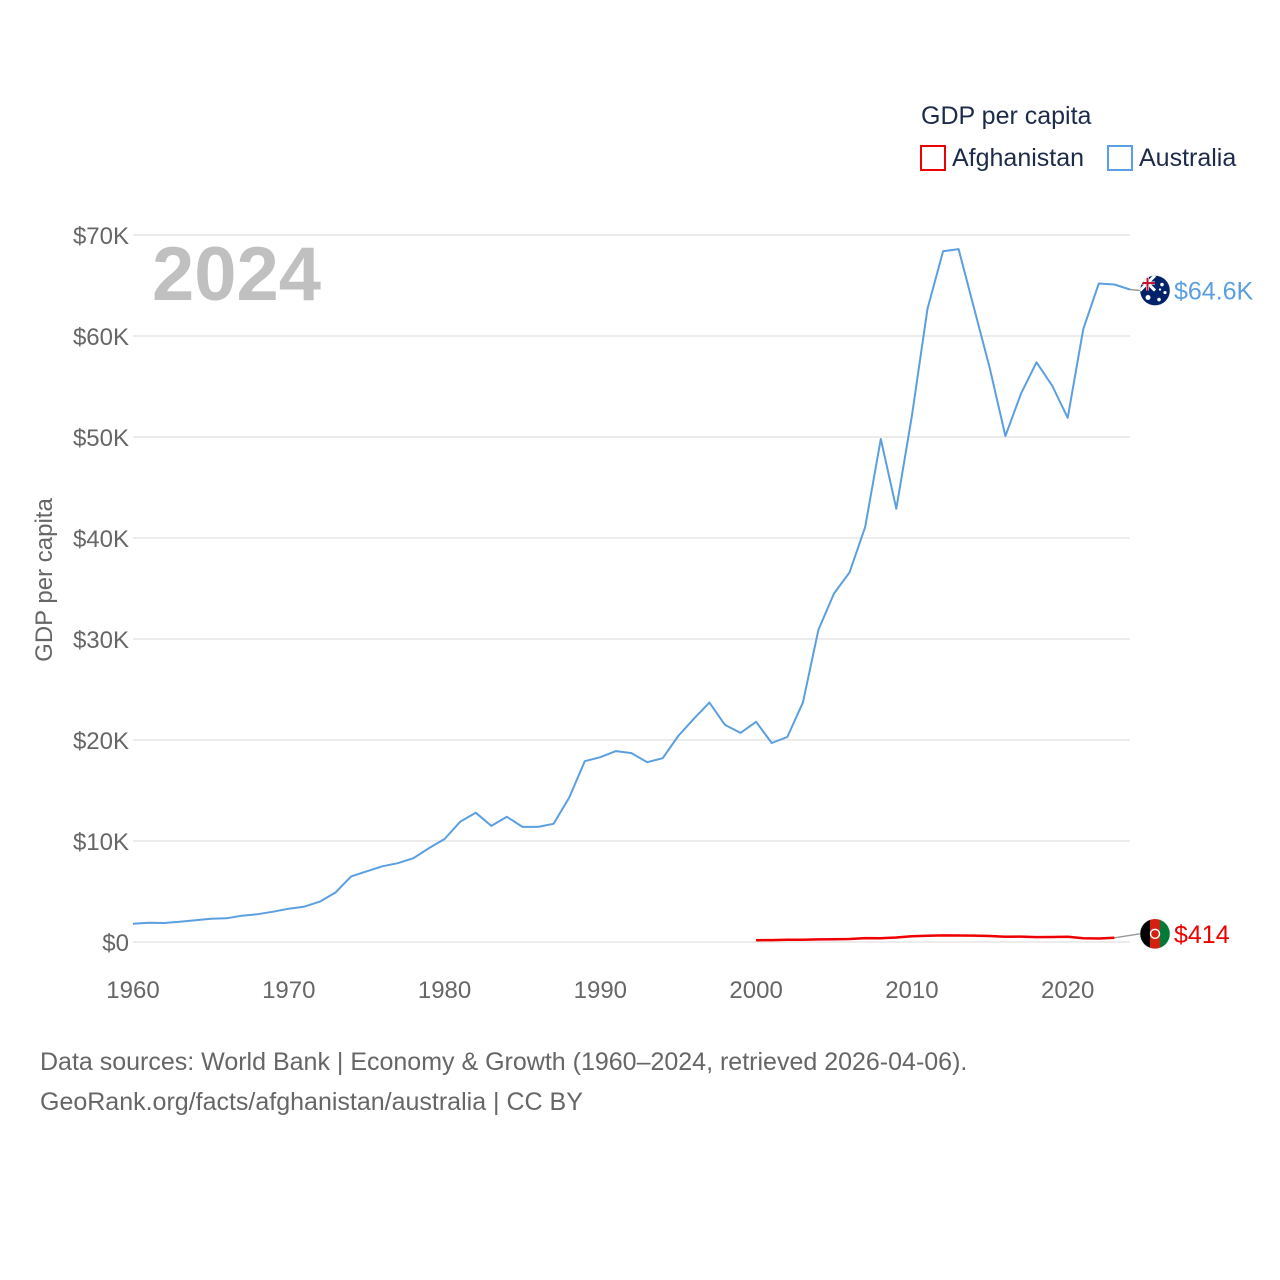  I want to click on legend-title: GDP per capita, so click(1006, 116).